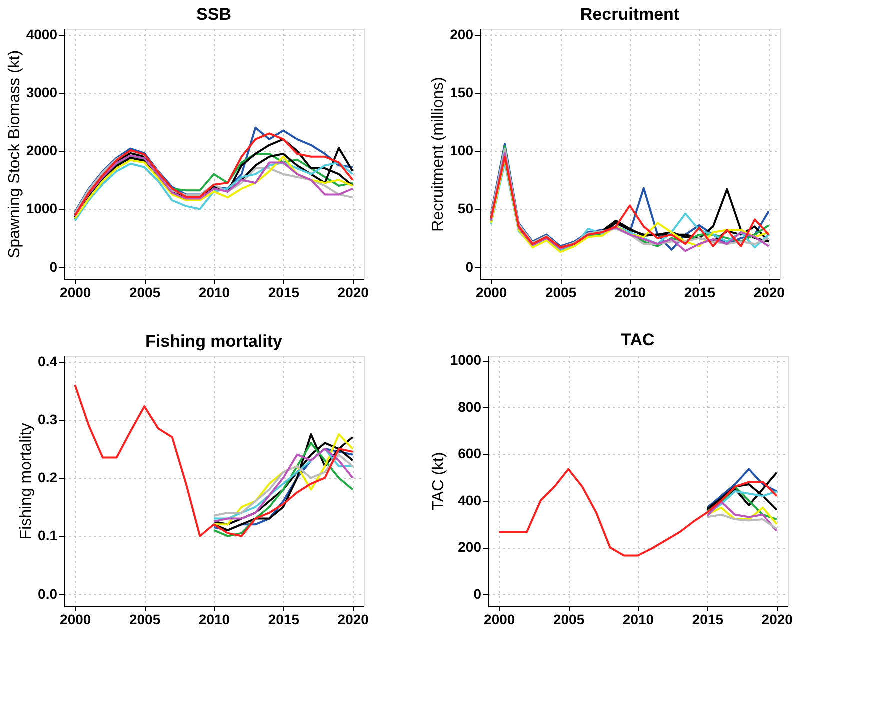  What do you see at coordinates (48, 361) in the screenshot?
I see `y-tick-label: 0.4` at bounding box center [48, 361].